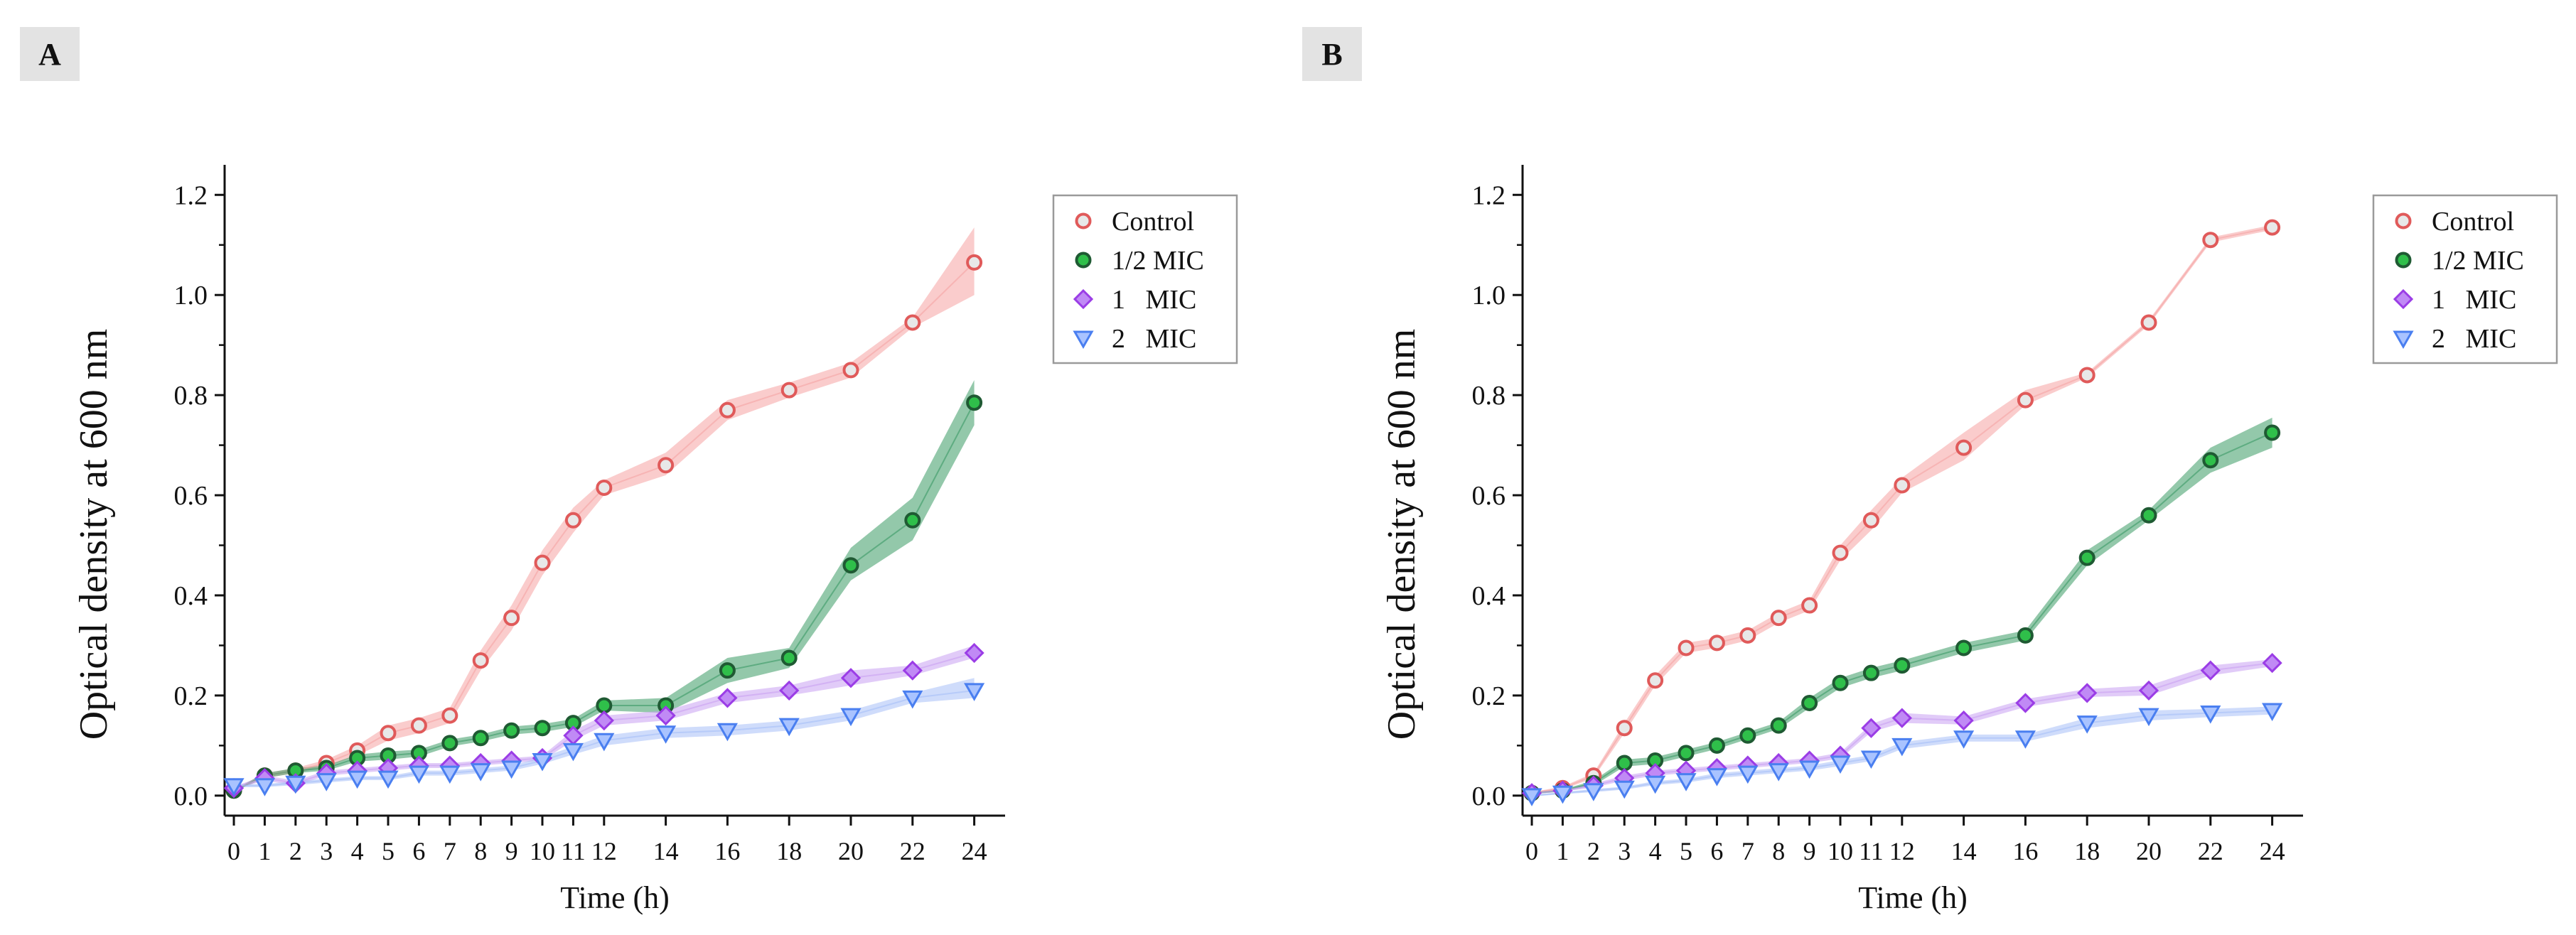 This screenshot has width=2576, height=935. What do you see at coordinates (2087, 851) in the screenshot?
I see `x-tick-label: 18` at bounding box center [2087, 851].